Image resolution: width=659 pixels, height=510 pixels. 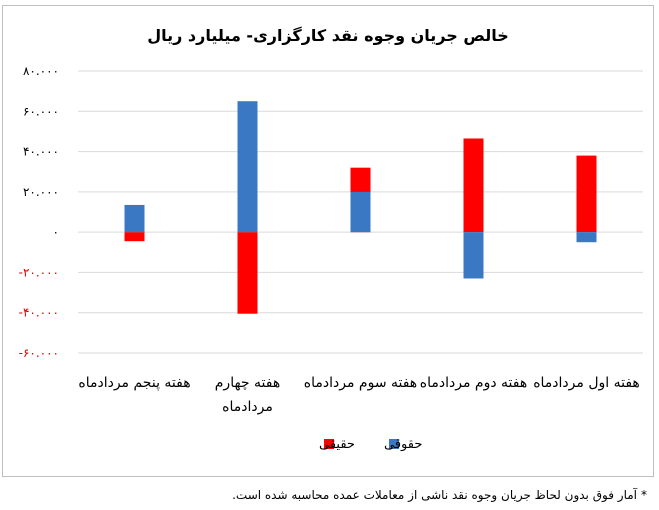 I want to click on footnote-star: *, so click(x=644, y=495).